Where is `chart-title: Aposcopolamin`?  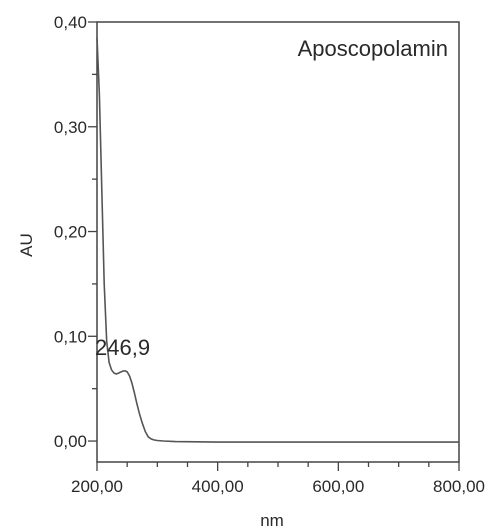
chart-title: Aposcopolamin is located at coordinates (373, 48).